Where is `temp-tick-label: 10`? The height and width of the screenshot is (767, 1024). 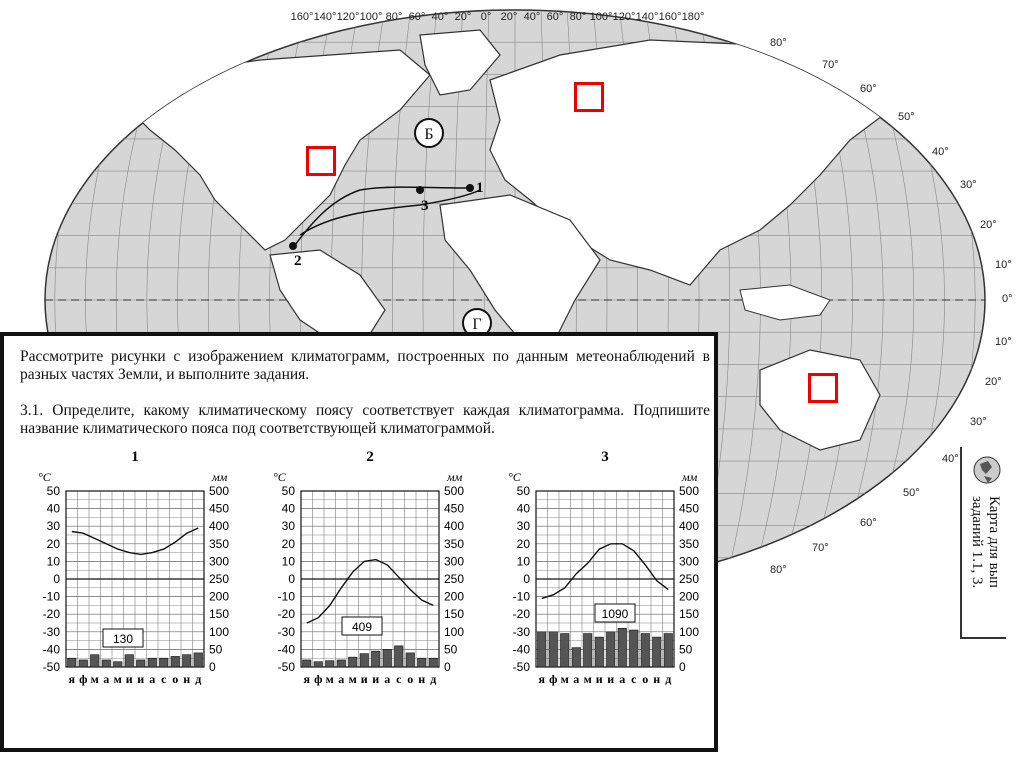 temp-tick-label: 10 is located at coordinates (289, 561).